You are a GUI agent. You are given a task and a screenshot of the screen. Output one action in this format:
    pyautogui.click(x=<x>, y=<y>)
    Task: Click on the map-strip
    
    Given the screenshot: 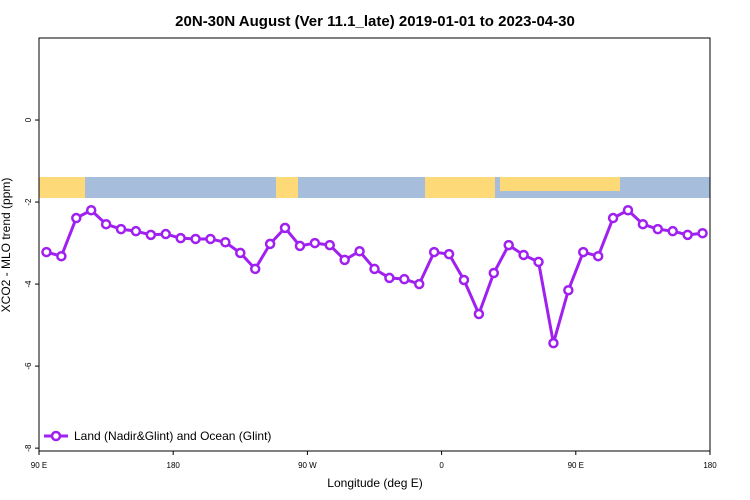 What is the action you would take?
    pyautogui.click(x=374, y=187)
    